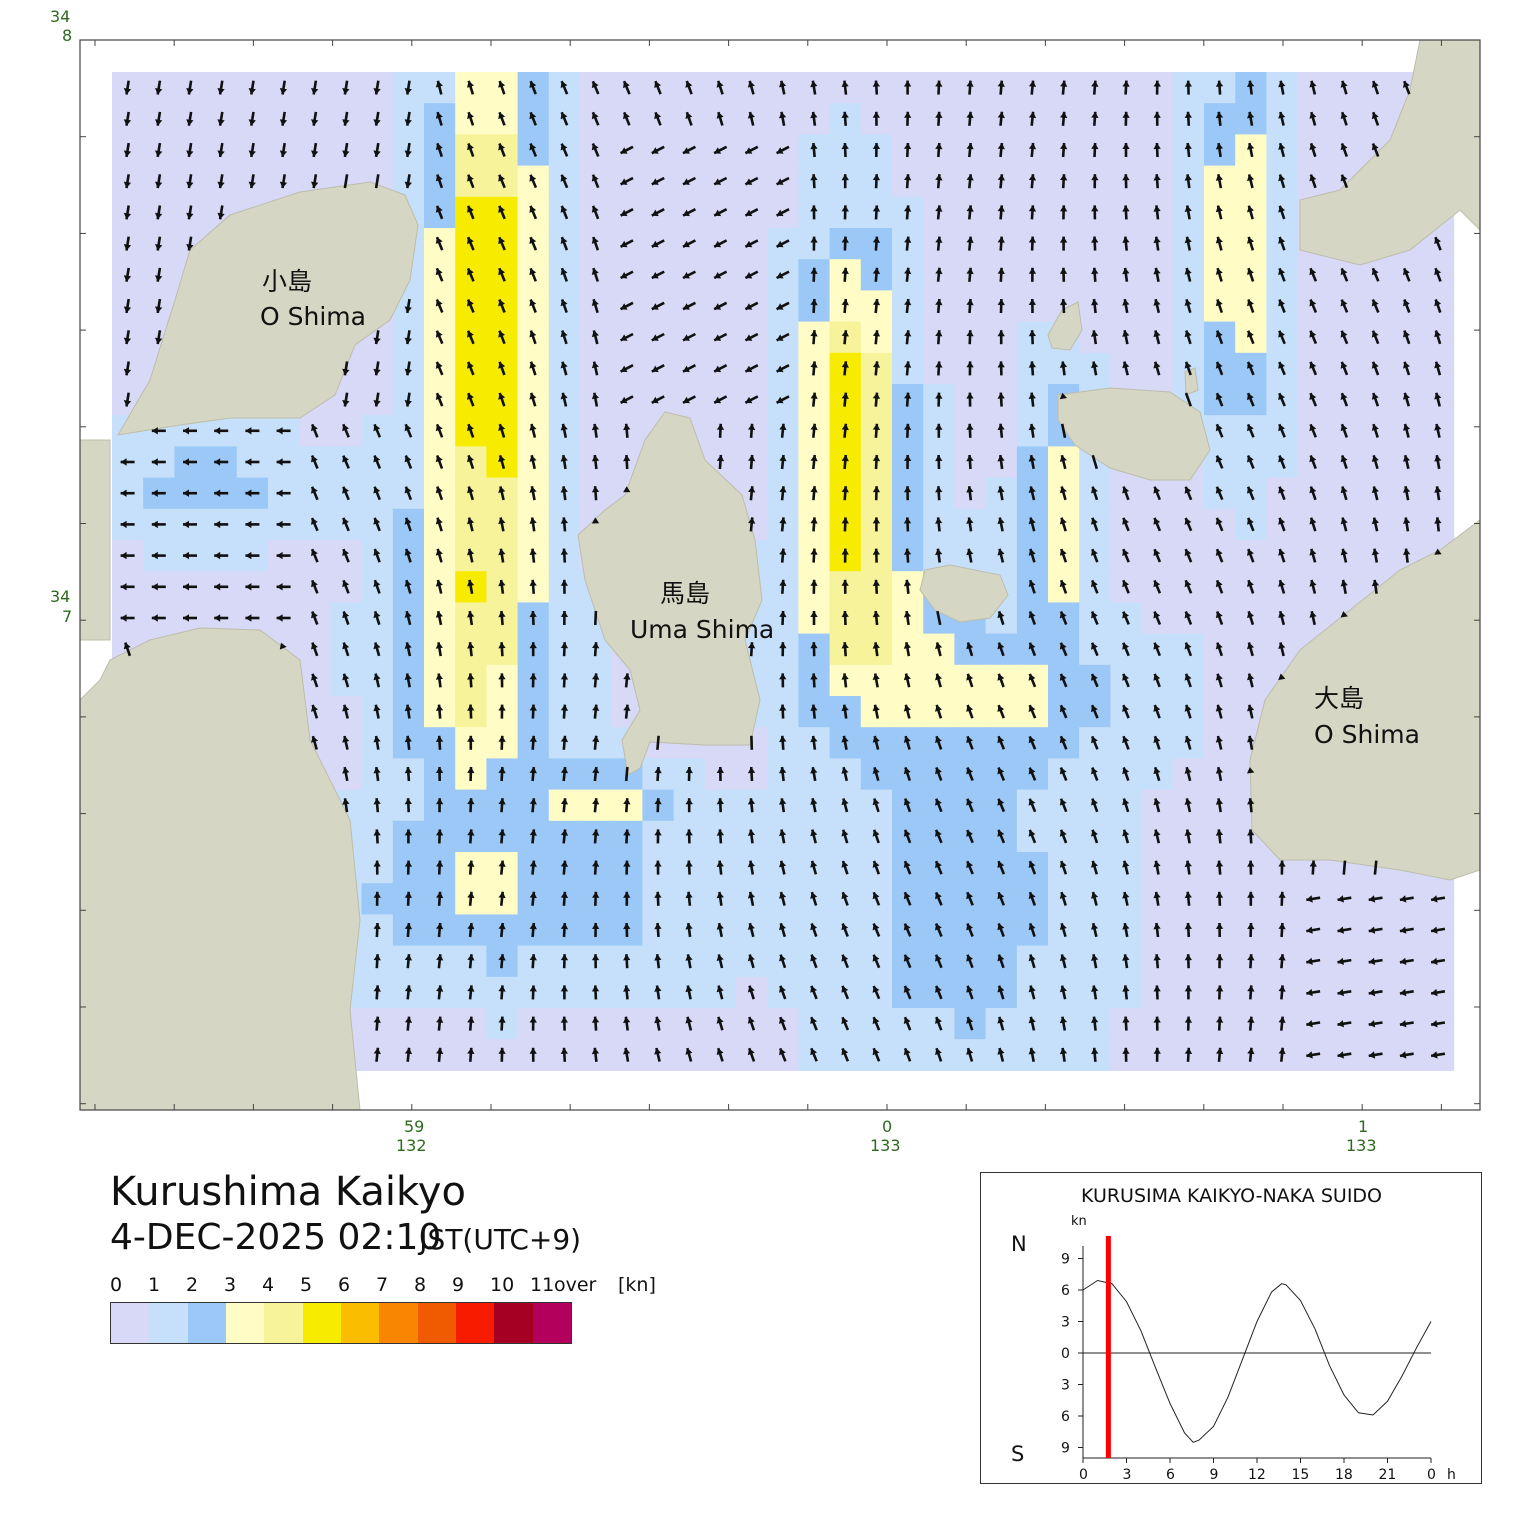  What do you see at coordinates (458, 1285) in the screenshot?
I see `legend-label-9: 9` at bounding box center [458, 1285].